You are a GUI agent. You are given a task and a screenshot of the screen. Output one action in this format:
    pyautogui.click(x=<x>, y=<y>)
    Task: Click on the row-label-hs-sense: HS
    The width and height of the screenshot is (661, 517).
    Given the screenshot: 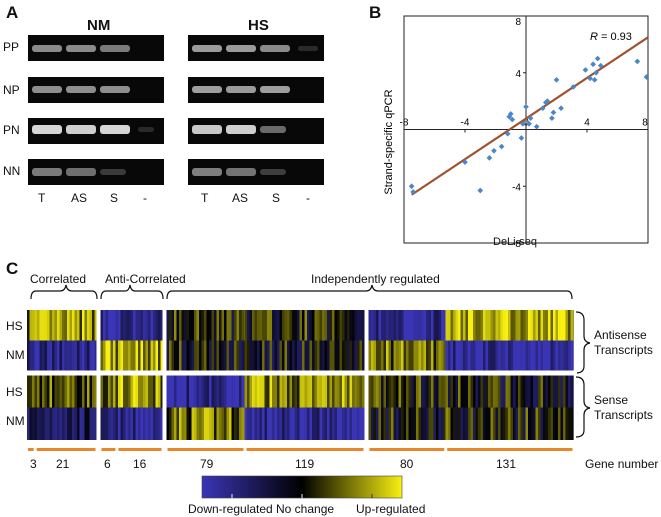 What is the action you would take?
    pyautogui.click(x=14, y=392)
    